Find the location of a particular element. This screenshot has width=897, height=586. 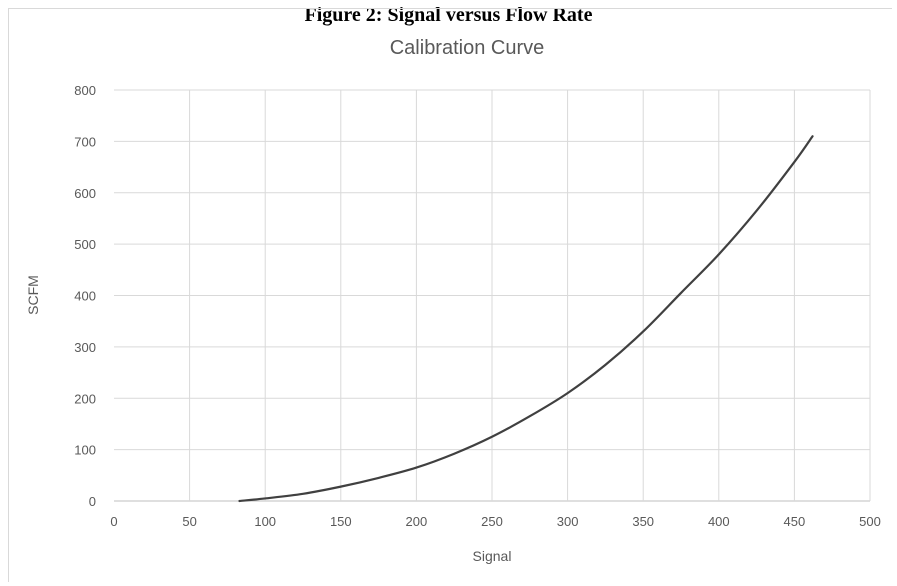

x-tick-label: 100 is located at coordinates (265, 521).